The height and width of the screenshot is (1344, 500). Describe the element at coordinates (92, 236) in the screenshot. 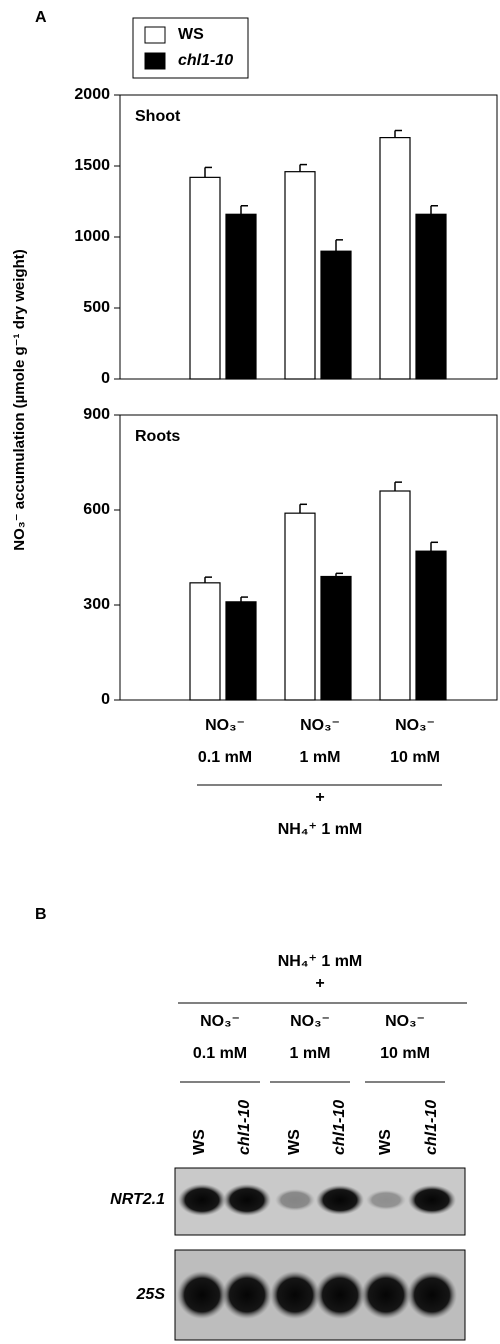

I see `y-tick-label: 1000` at that location.